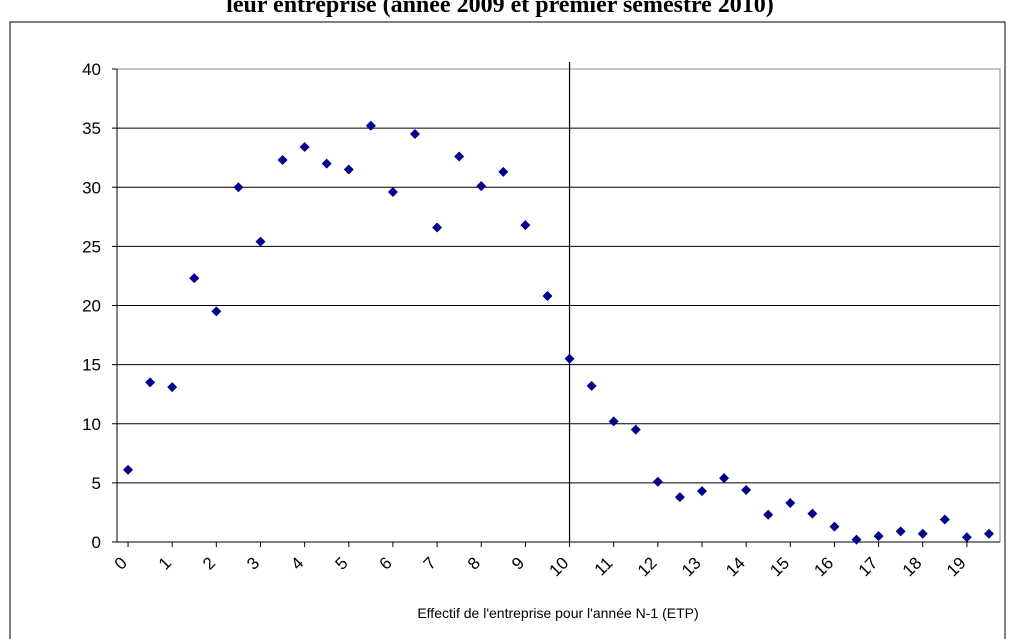  I want to click on y-tick-label: 35, so click(91, 128).